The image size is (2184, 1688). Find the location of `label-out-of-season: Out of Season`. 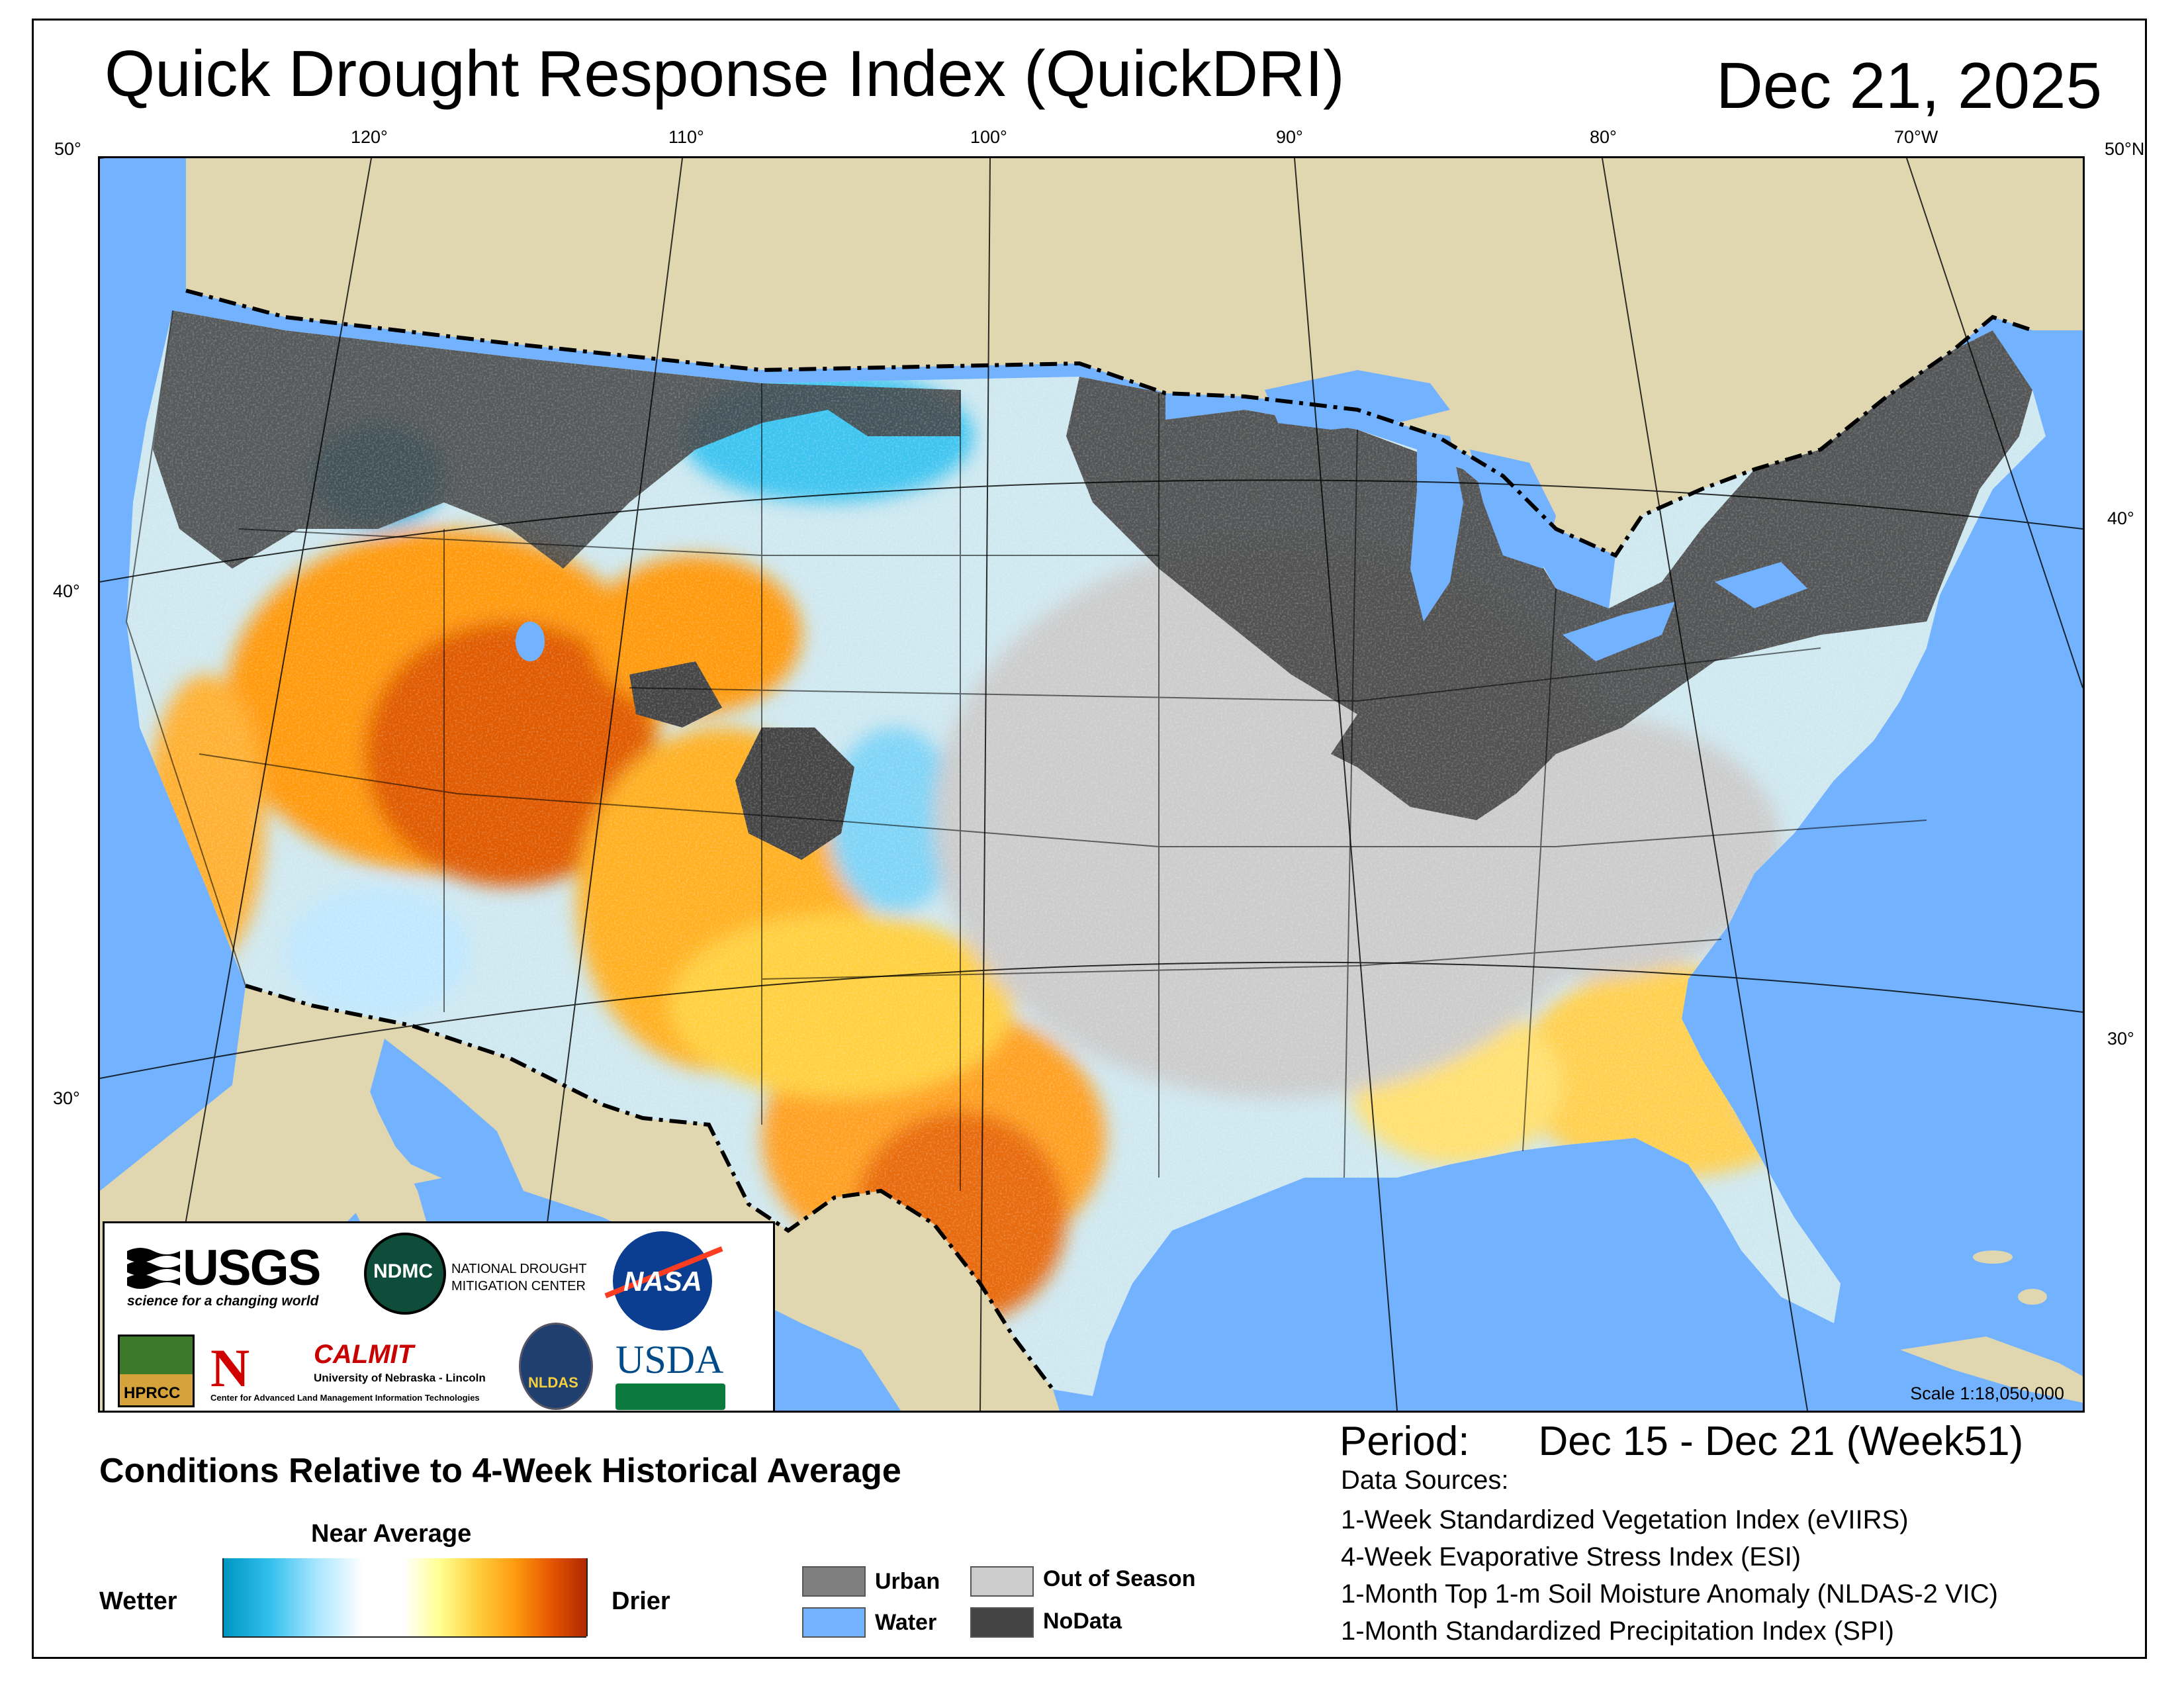

label-out-of-season: Out of Season is located at coordinates (1119, 1578).